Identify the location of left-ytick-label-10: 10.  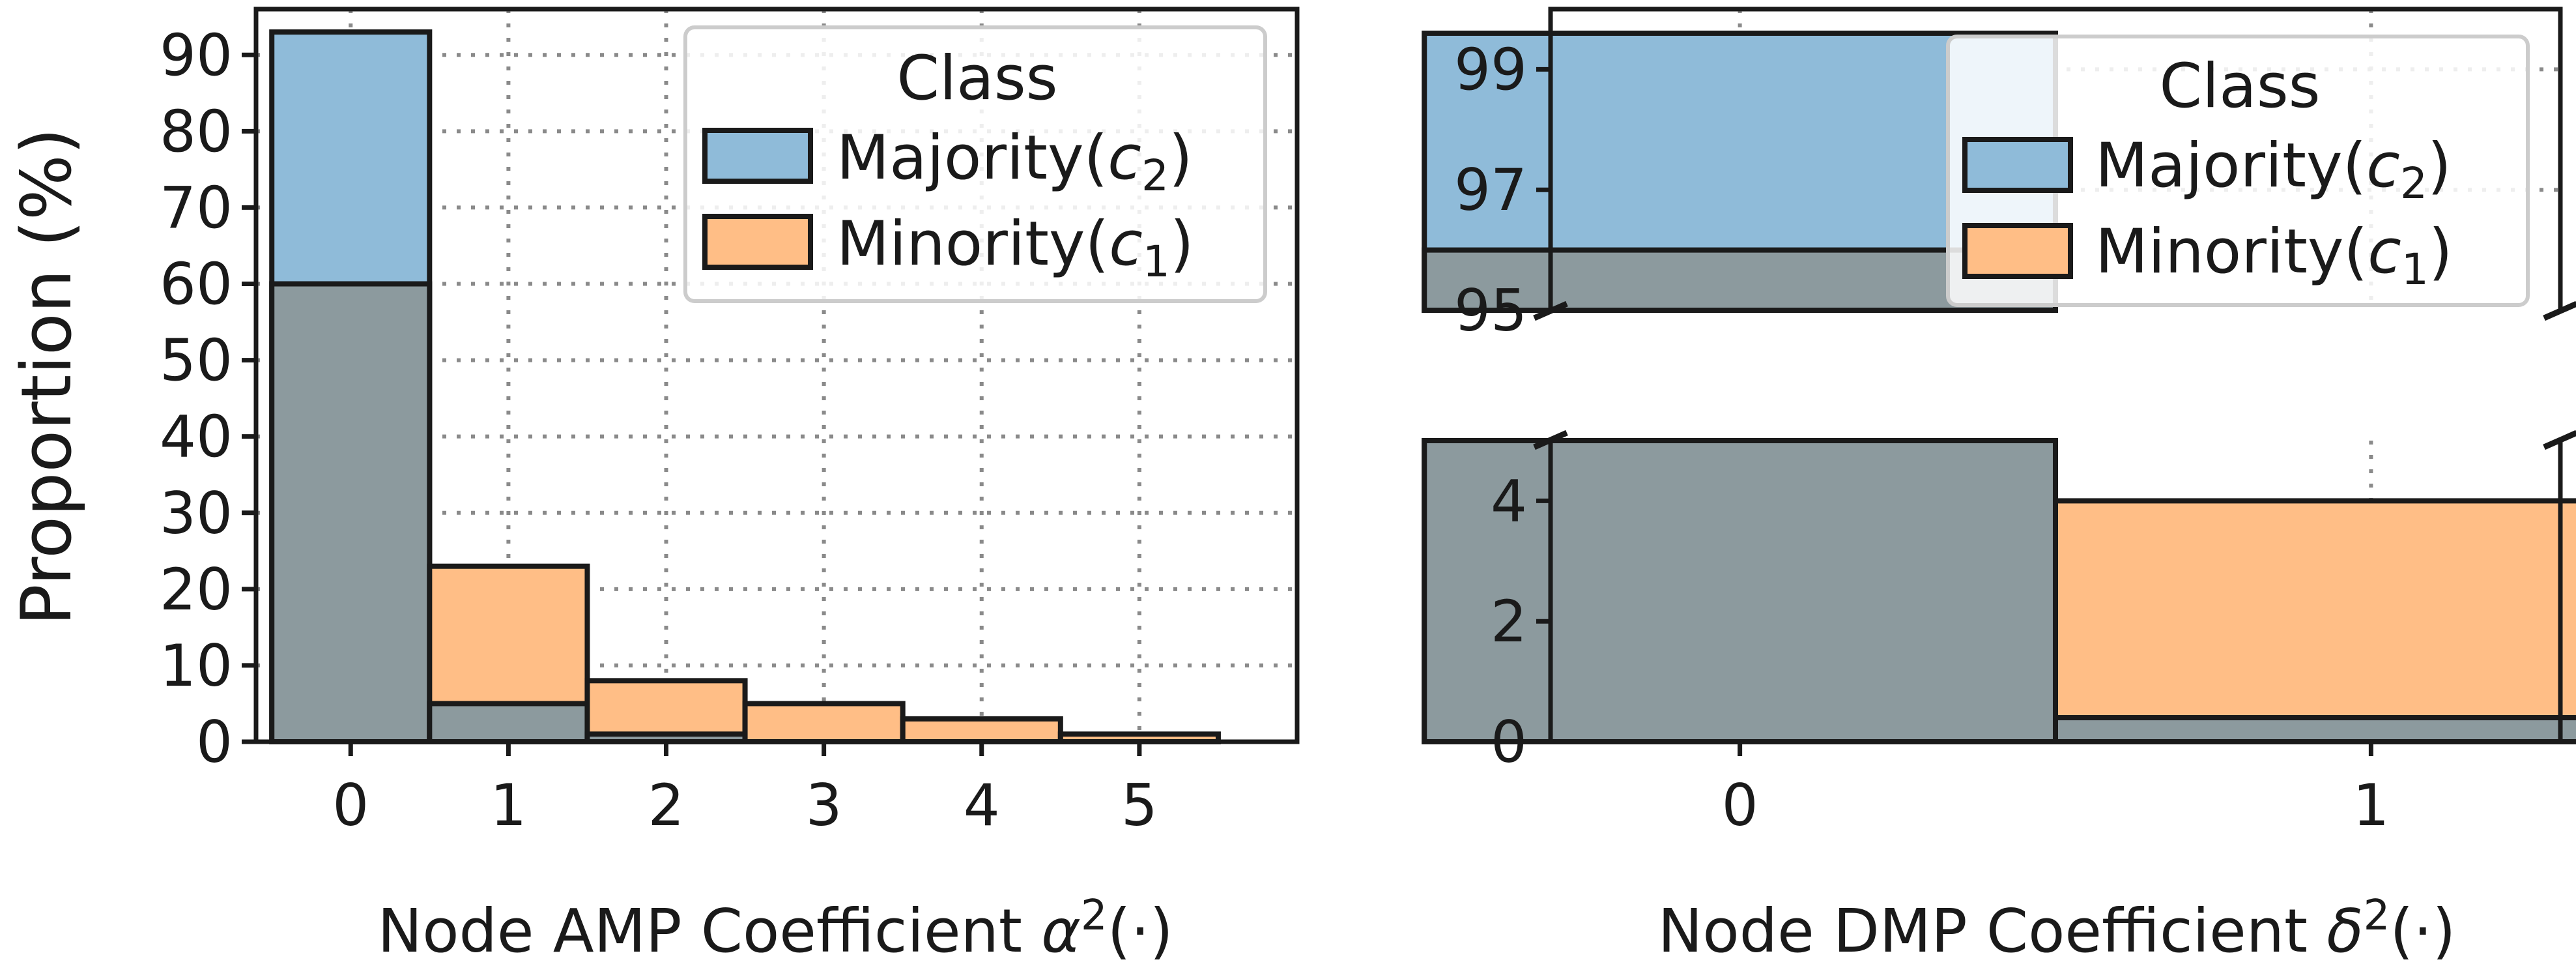
(196, 665).